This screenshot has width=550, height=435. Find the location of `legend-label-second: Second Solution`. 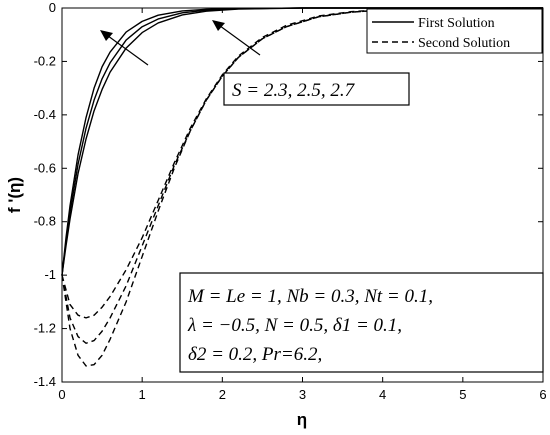

legend-label-second: Second Solution is located at coordinates (464, 43).